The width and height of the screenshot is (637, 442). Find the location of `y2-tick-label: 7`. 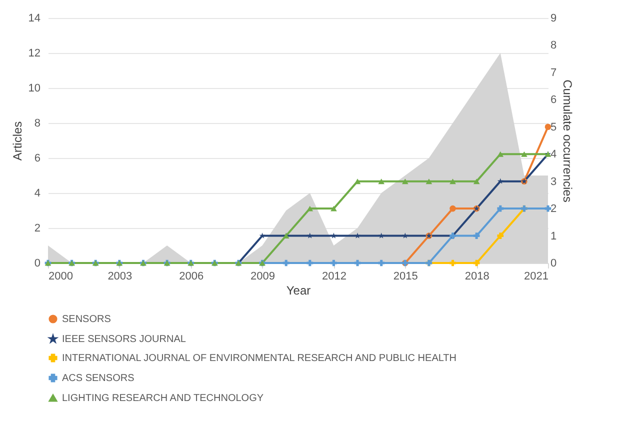

y2-tick-label: 7 is located at coordinates (553, 72).